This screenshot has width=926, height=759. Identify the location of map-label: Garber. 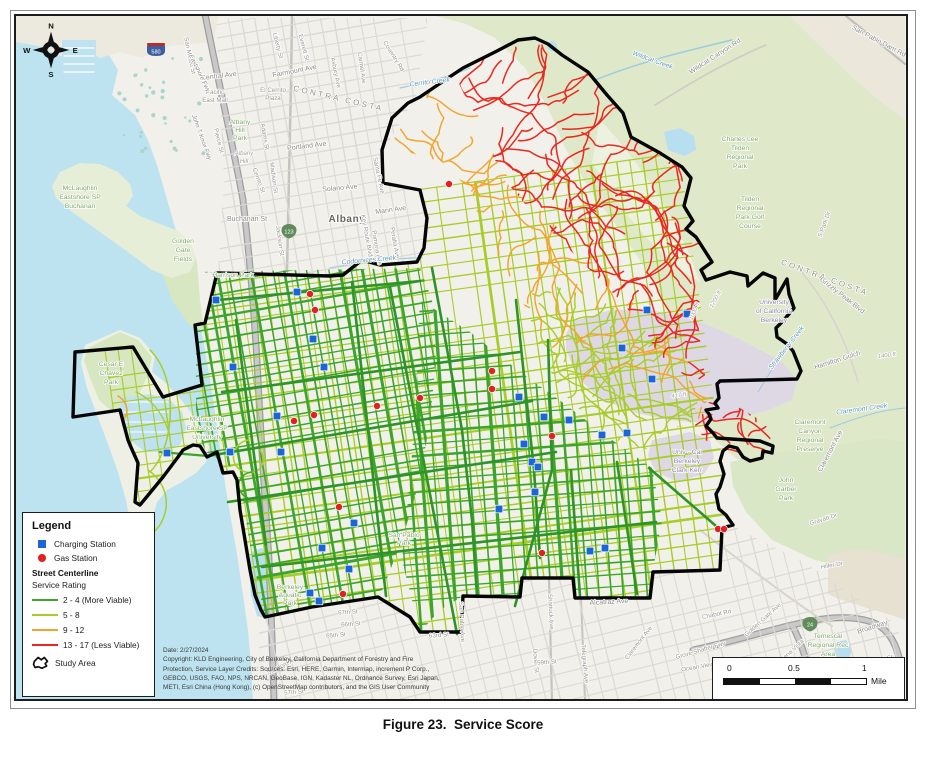
(786, 489).